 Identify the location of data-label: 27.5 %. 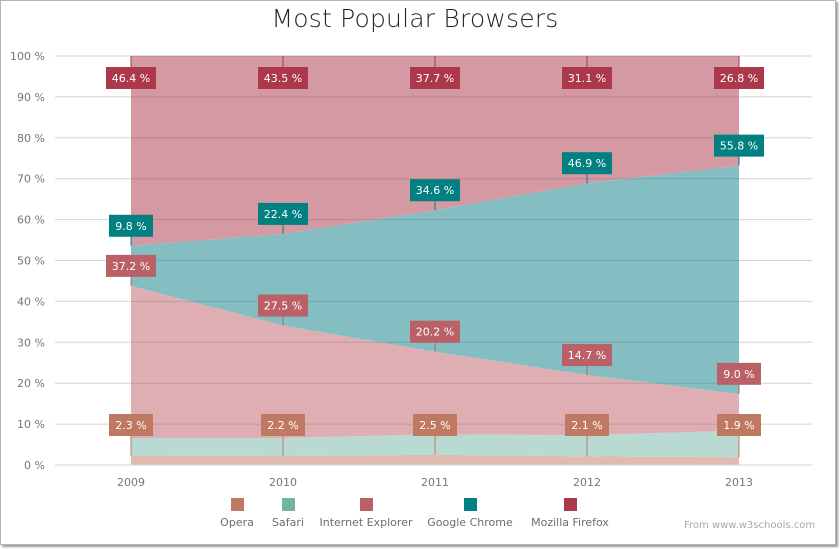
(283, 306).